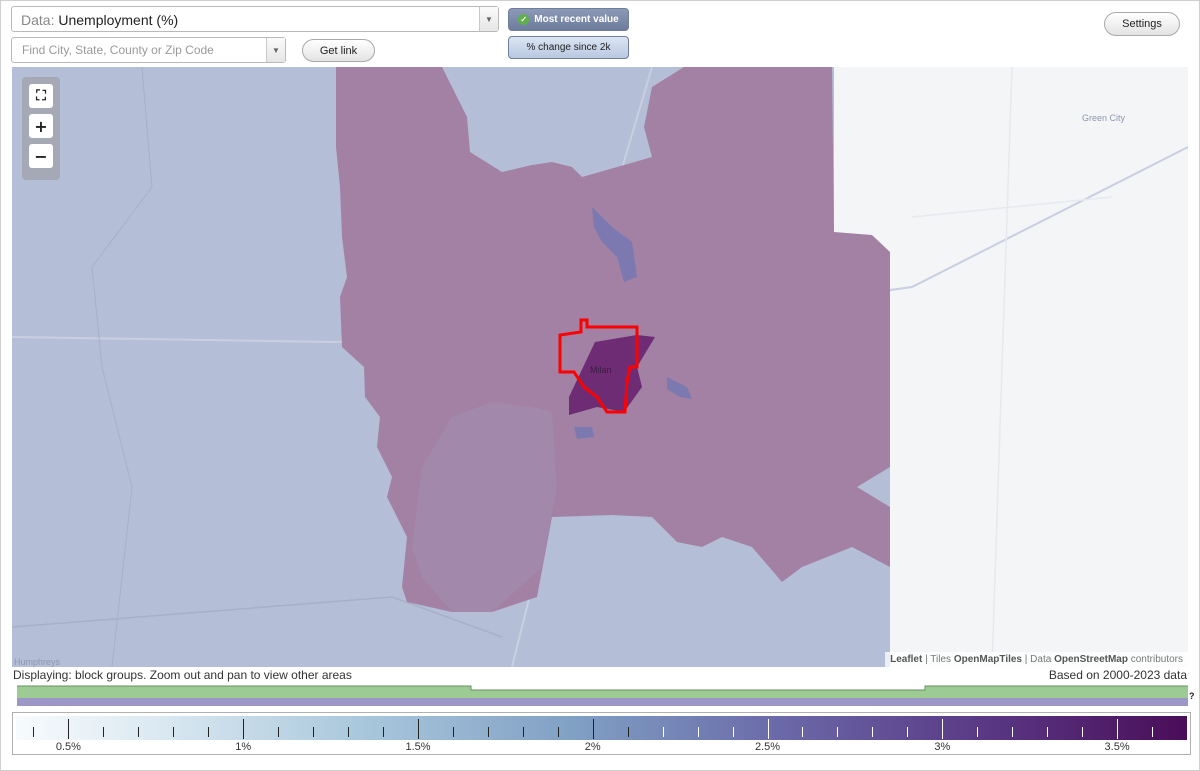 The image size is (1200, 771). I want to click on data-select-prefix: Data:, so click(38, 20).